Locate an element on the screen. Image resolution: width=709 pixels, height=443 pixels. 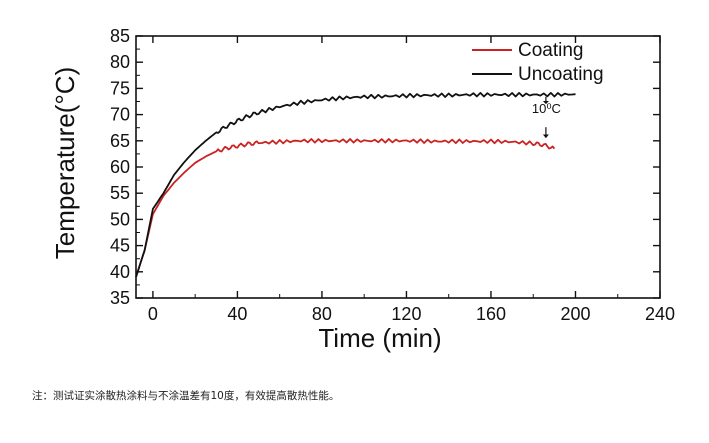
difference-arrowhead-bottom is located at coordinates (545, 136).